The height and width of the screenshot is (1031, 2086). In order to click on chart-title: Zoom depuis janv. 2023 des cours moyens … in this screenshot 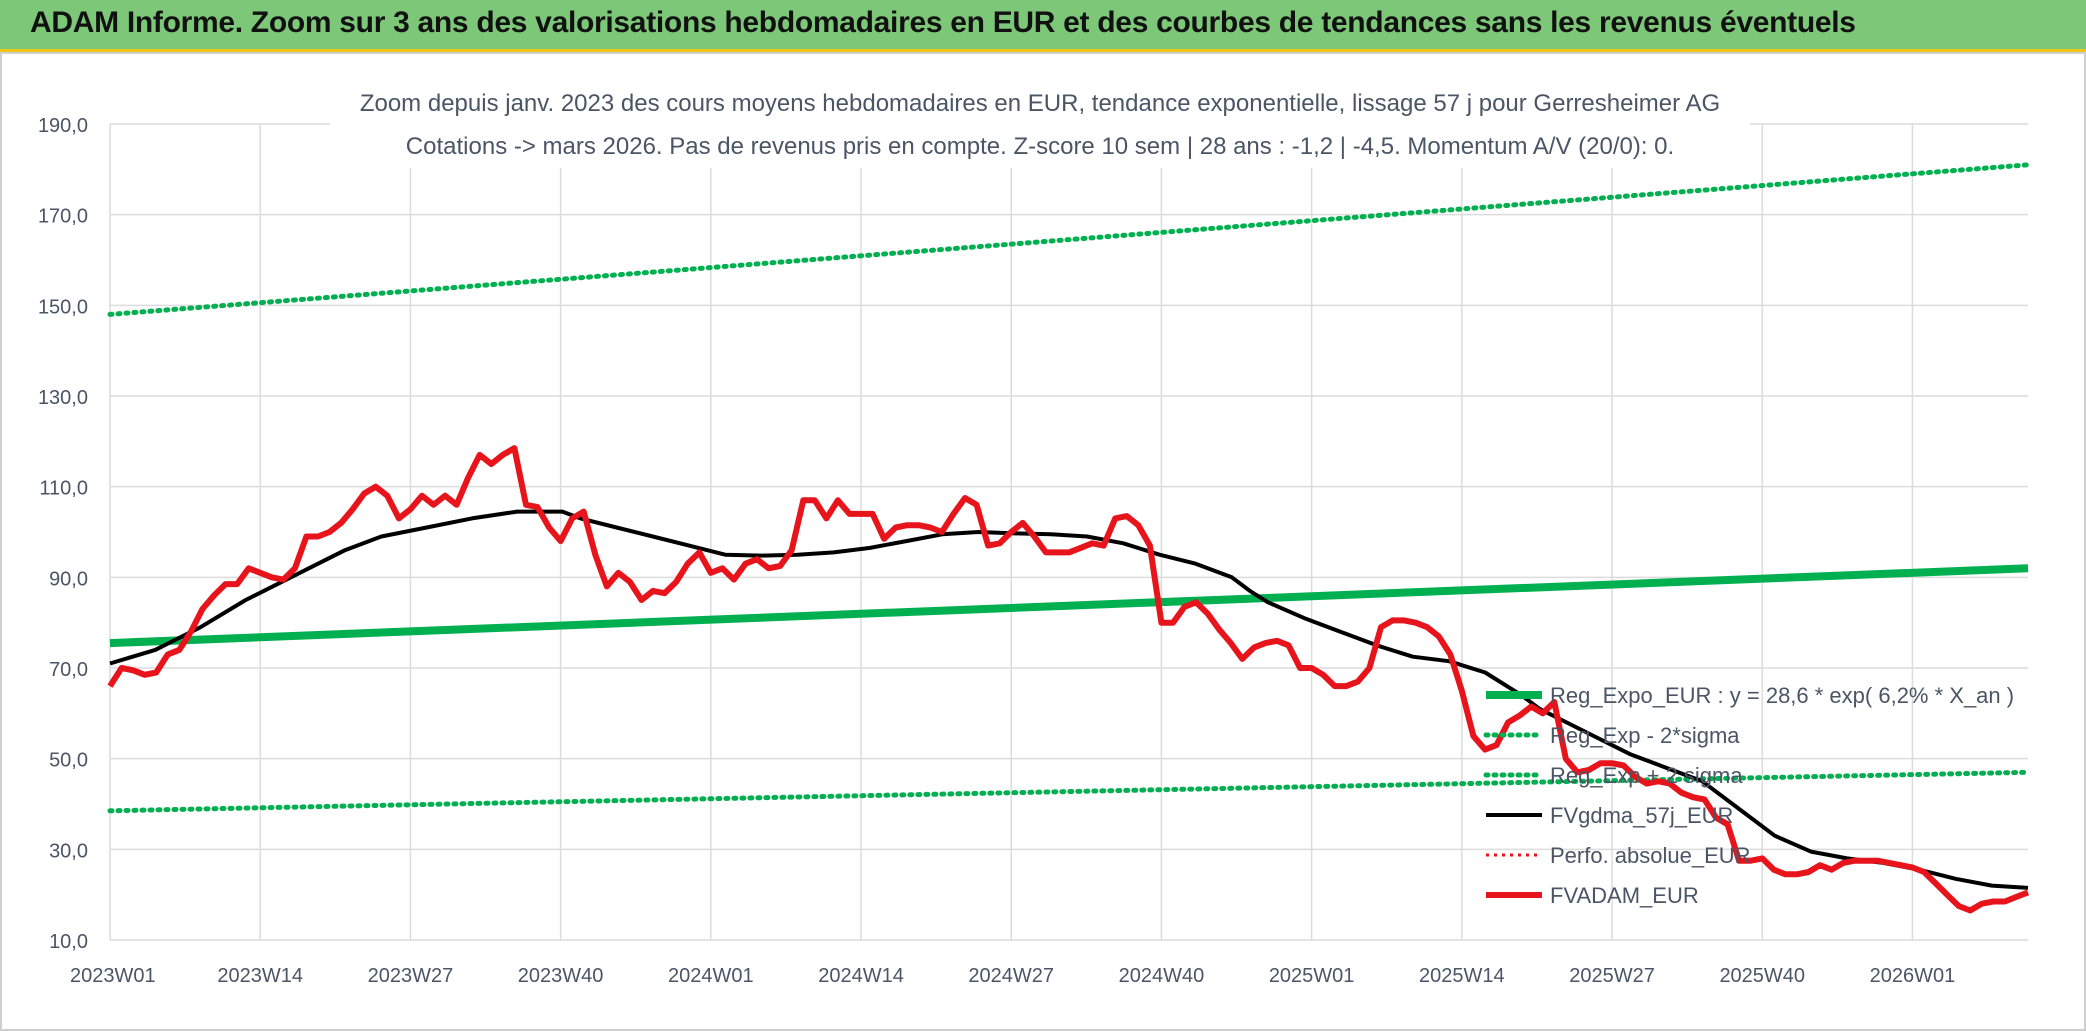, I will do `click(1040, 103)`.